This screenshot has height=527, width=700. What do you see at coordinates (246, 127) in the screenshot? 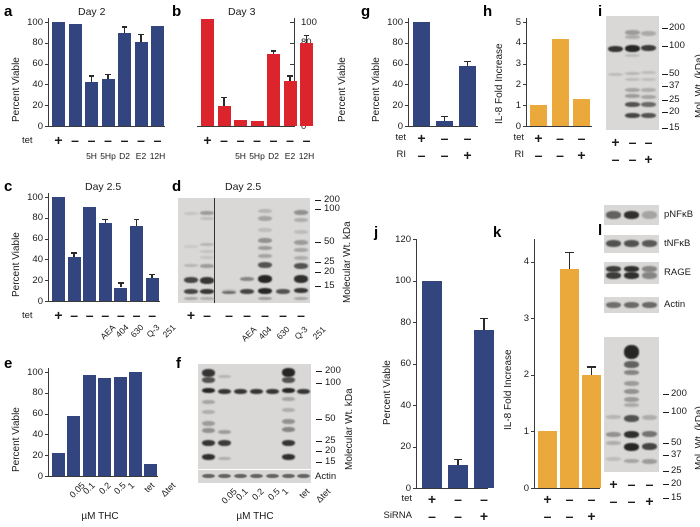
I see `panel-b-xaxis` at bounding box center [246, 127].